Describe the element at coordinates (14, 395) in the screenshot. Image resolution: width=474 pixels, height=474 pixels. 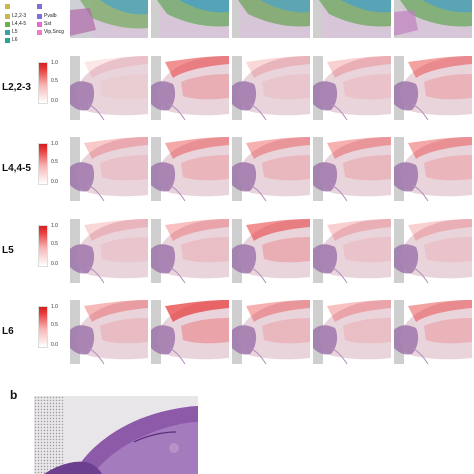
I see `panel-label-b: b` at that location.